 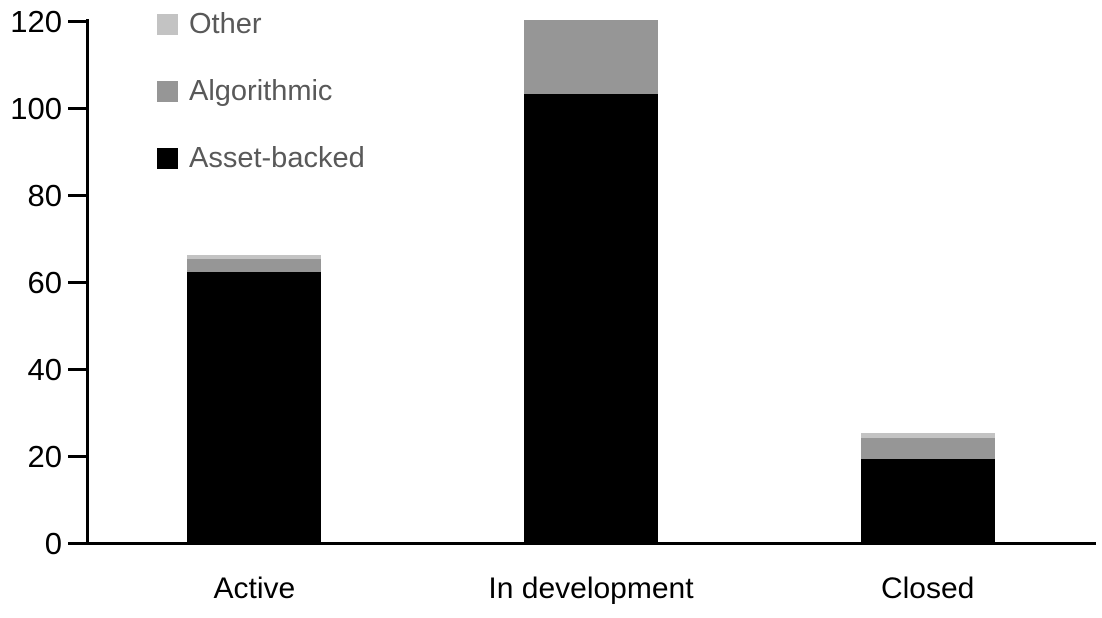 What do you see at coordinates (277, 157) in the screenshot?
I see `legend-label: Asset-backed` at bounding box center [277, 157].